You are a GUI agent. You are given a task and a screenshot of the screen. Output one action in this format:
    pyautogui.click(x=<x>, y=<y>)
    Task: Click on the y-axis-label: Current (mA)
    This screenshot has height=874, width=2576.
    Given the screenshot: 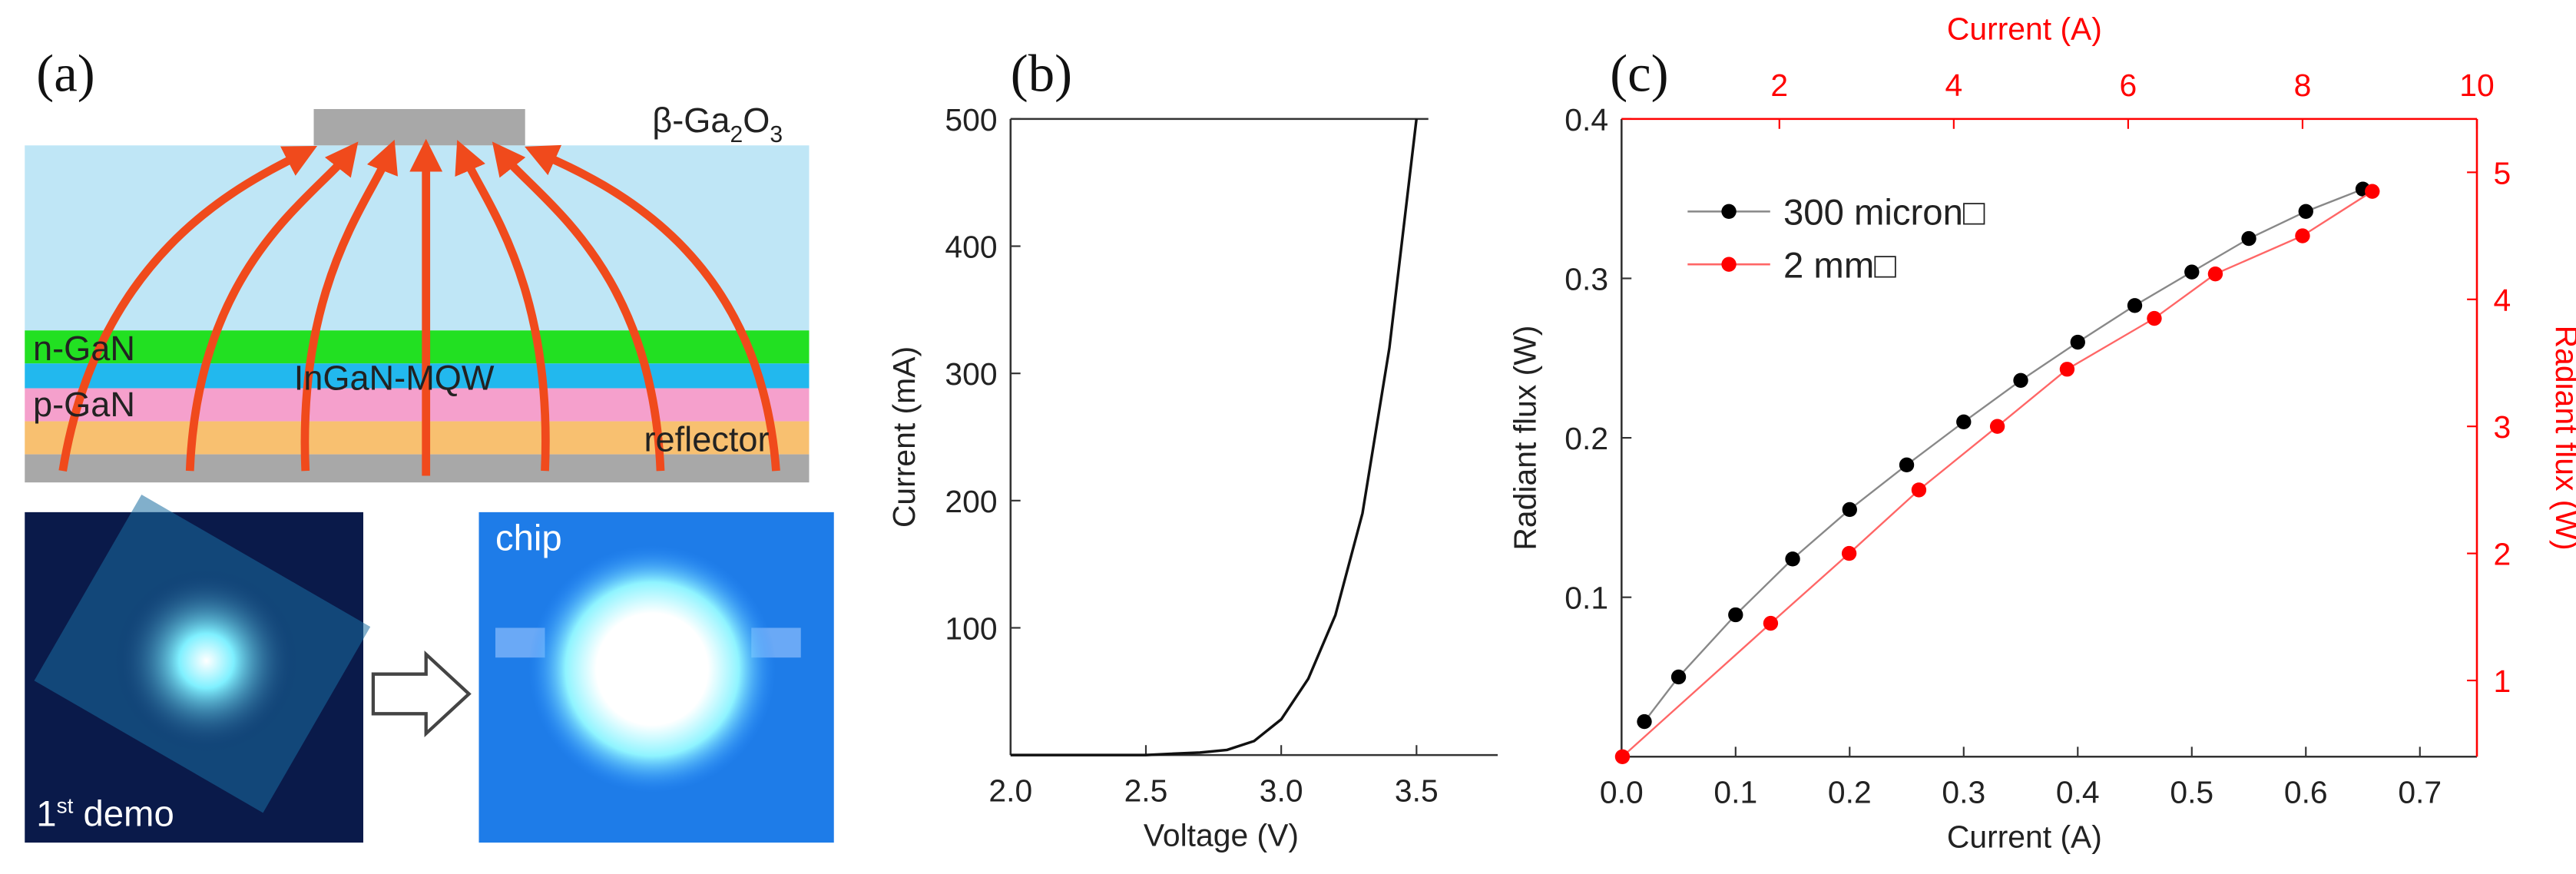 What is the action you would take?
    pyautogui.click(x=904, y=437)
    